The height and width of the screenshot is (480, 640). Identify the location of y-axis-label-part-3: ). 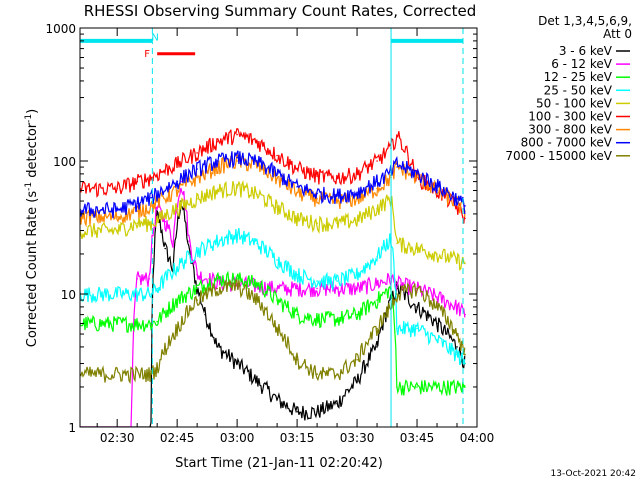
(32, 111).